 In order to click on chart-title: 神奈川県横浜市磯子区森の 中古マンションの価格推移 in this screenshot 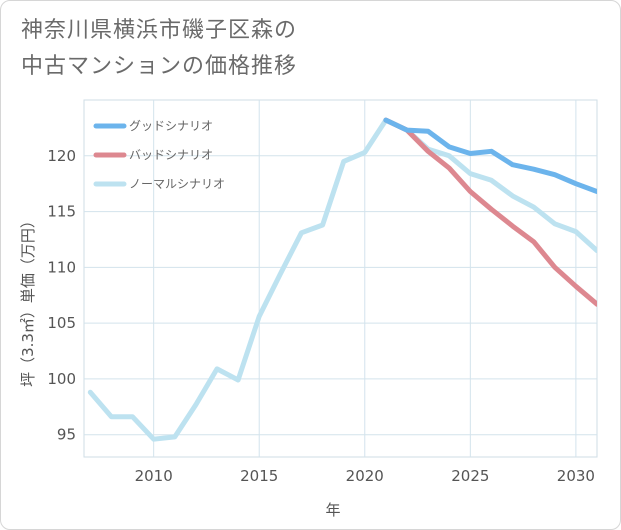, I will do `click(159, 48)`.